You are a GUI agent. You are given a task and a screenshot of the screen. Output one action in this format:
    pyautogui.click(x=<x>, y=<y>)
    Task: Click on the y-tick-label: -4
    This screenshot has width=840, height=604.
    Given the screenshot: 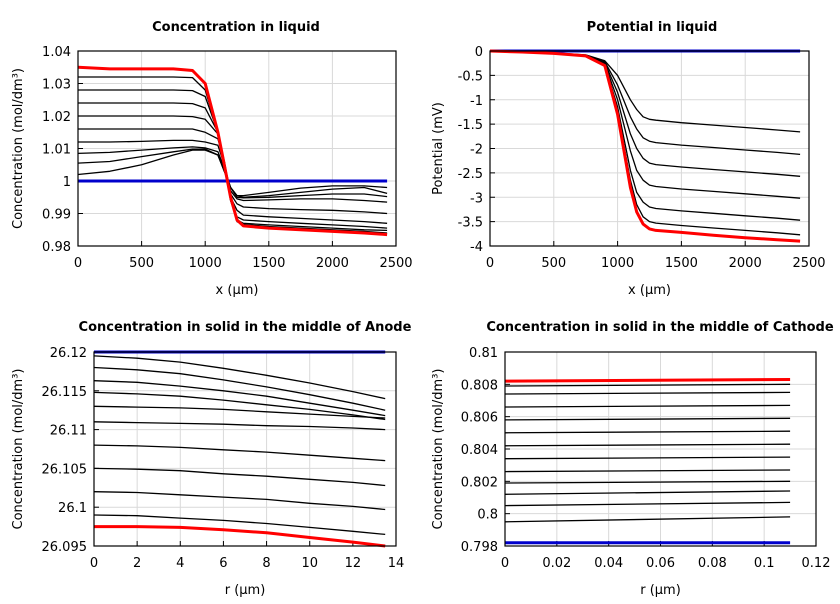 What is the action you would take?
    pyautogui.click(x=476, y=247)
    